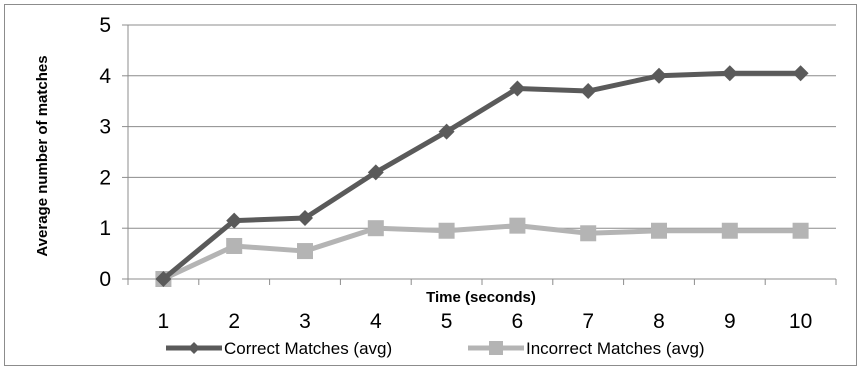 The image size is (864, 371). What do you see at coordinates (105, 279) in the screenshot?
I see `y-tick-label: 0` at bounding box center [105, 279].